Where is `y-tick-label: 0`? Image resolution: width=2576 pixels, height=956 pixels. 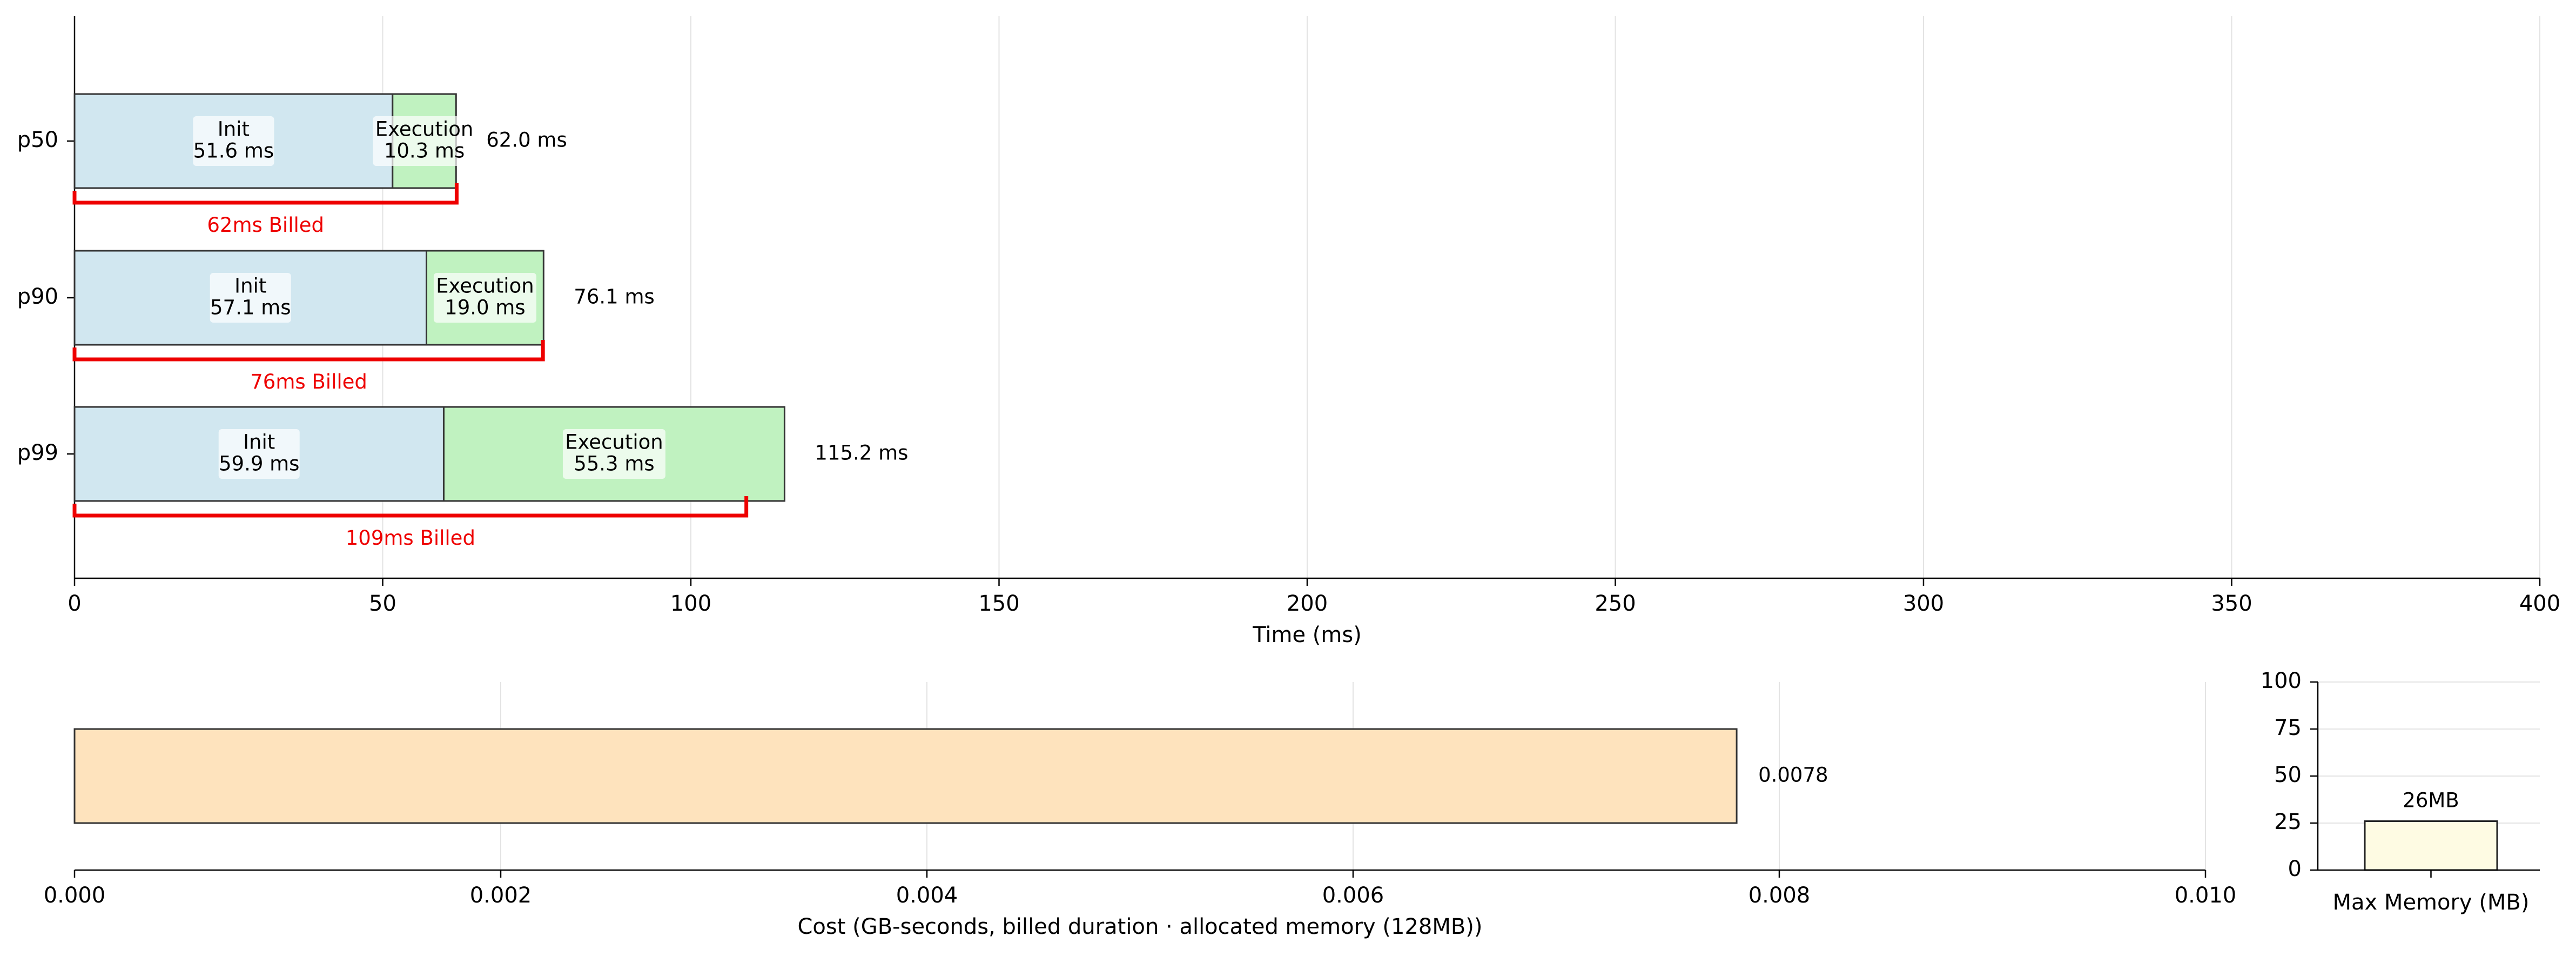
y-tick-label: 0 is located at coordinates (2295, 869).